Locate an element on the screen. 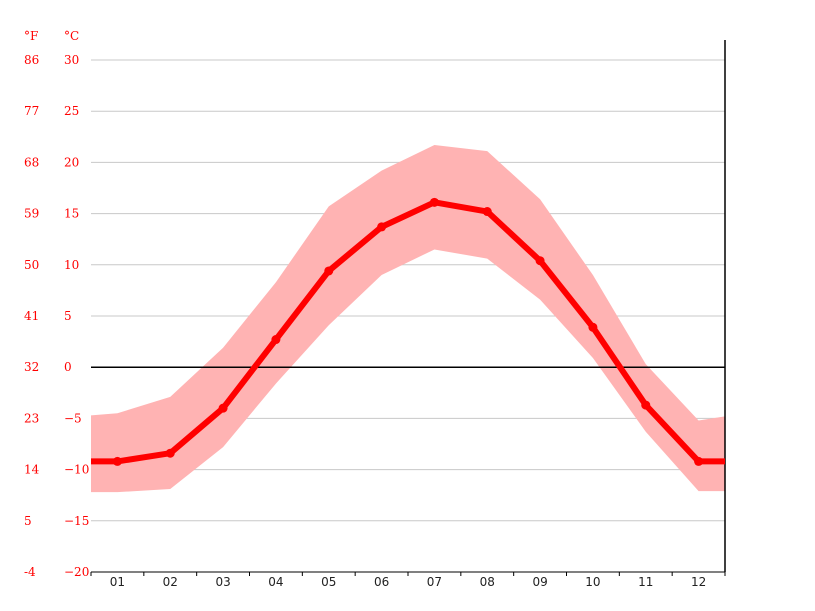 This screenshot has width=815, height=611. x-tick-label: 12 is located at coordinates (698, 582).